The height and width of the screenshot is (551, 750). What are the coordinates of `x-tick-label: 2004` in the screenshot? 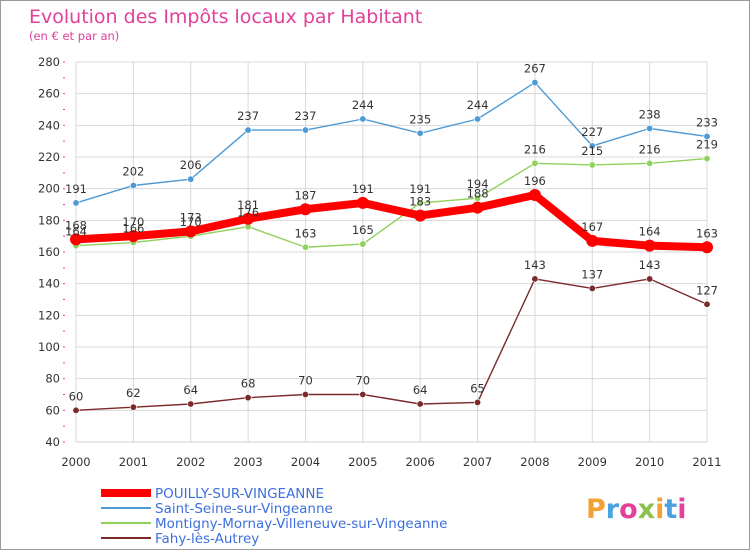 It's located at (305, 462).